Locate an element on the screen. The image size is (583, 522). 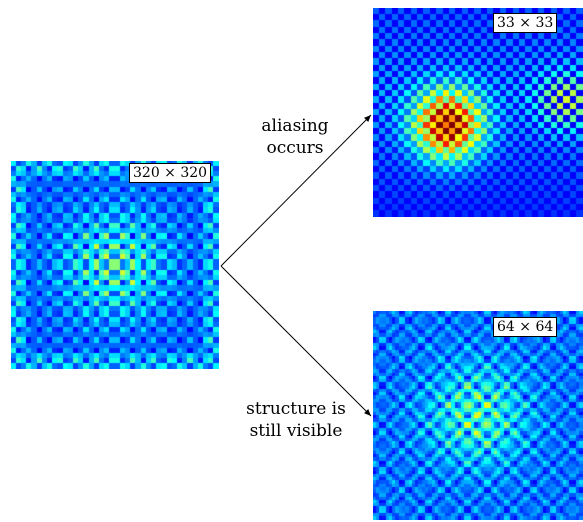
annotation-aliasing-line2: occurs is located at coordinates (295, 148).